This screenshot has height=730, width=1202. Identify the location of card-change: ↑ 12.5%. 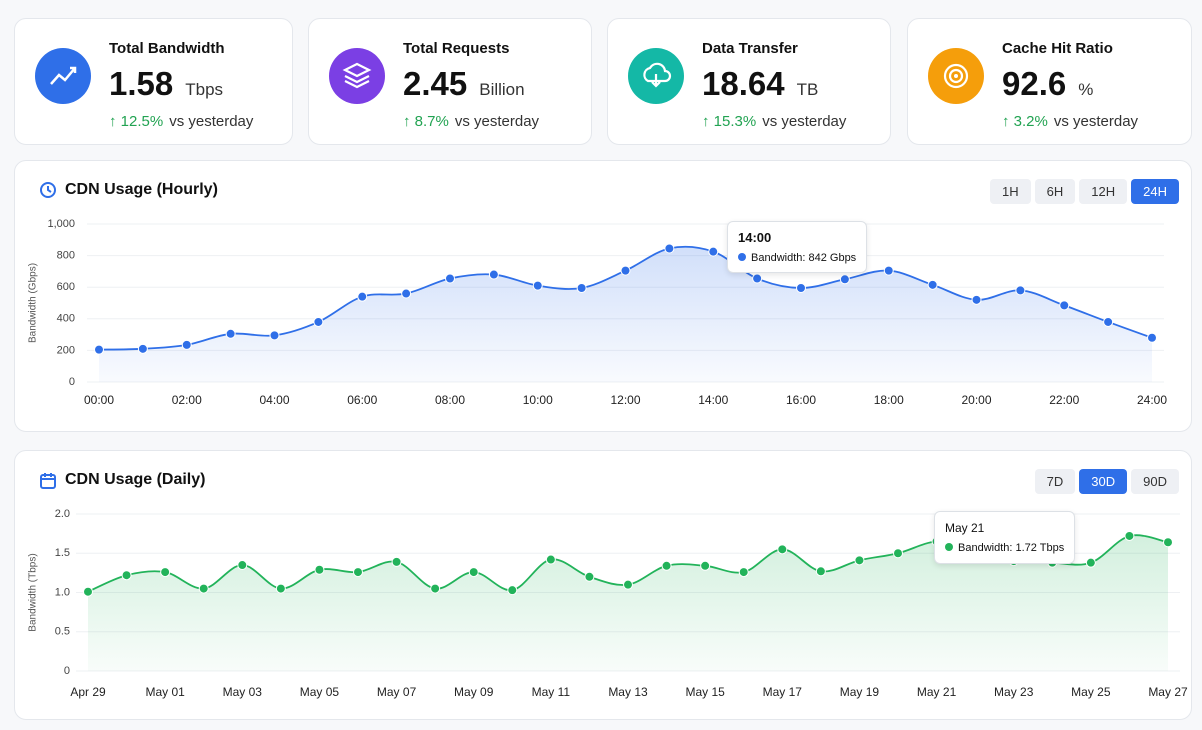
(136, 121).